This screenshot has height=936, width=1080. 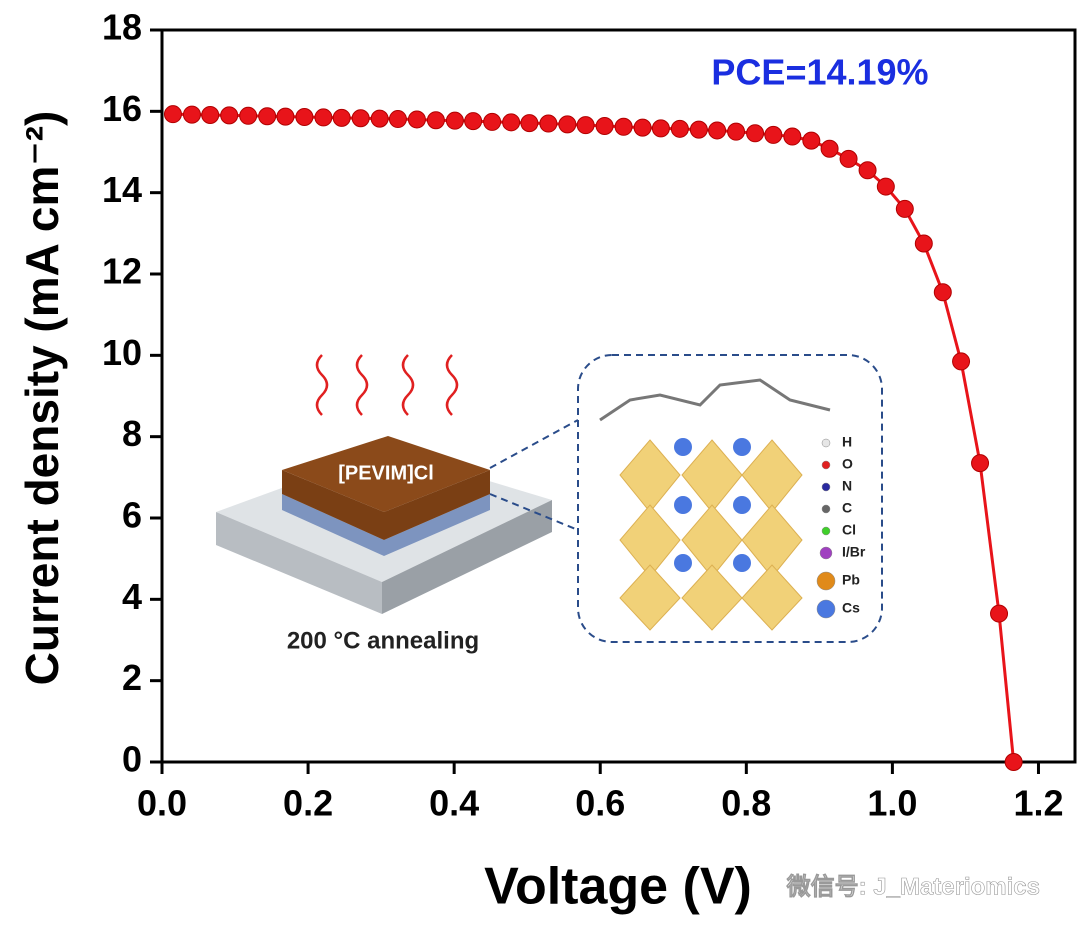 I want to click on x-axis-label: Voltage (V), so click(x=618, y=887).